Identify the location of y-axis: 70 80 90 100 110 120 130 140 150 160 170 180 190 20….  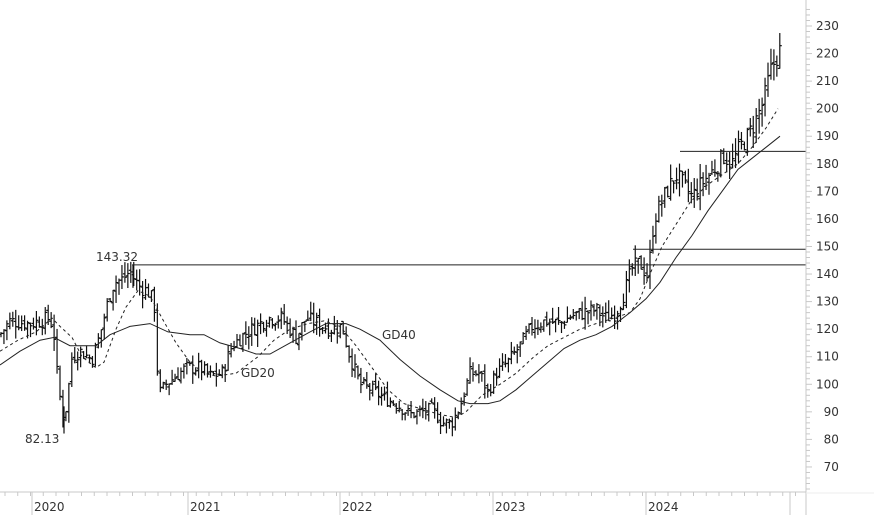
(839, 257).